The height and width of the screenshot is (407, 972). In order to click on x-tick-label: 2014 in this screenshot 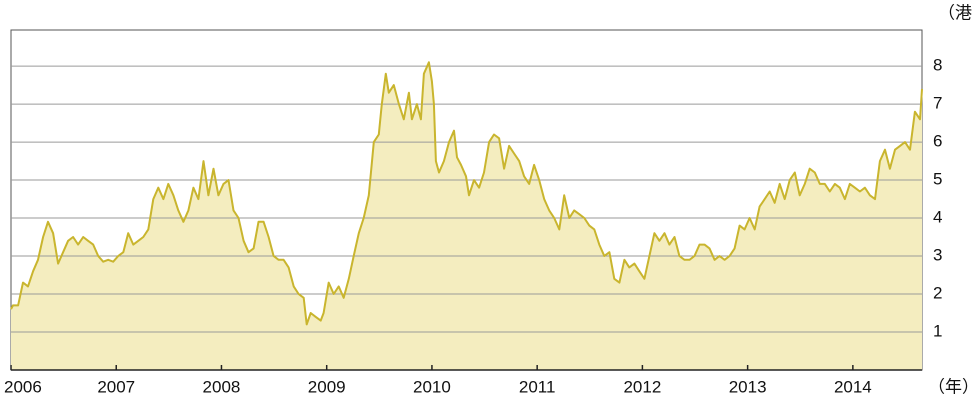, I will do `click(853, 386)`.